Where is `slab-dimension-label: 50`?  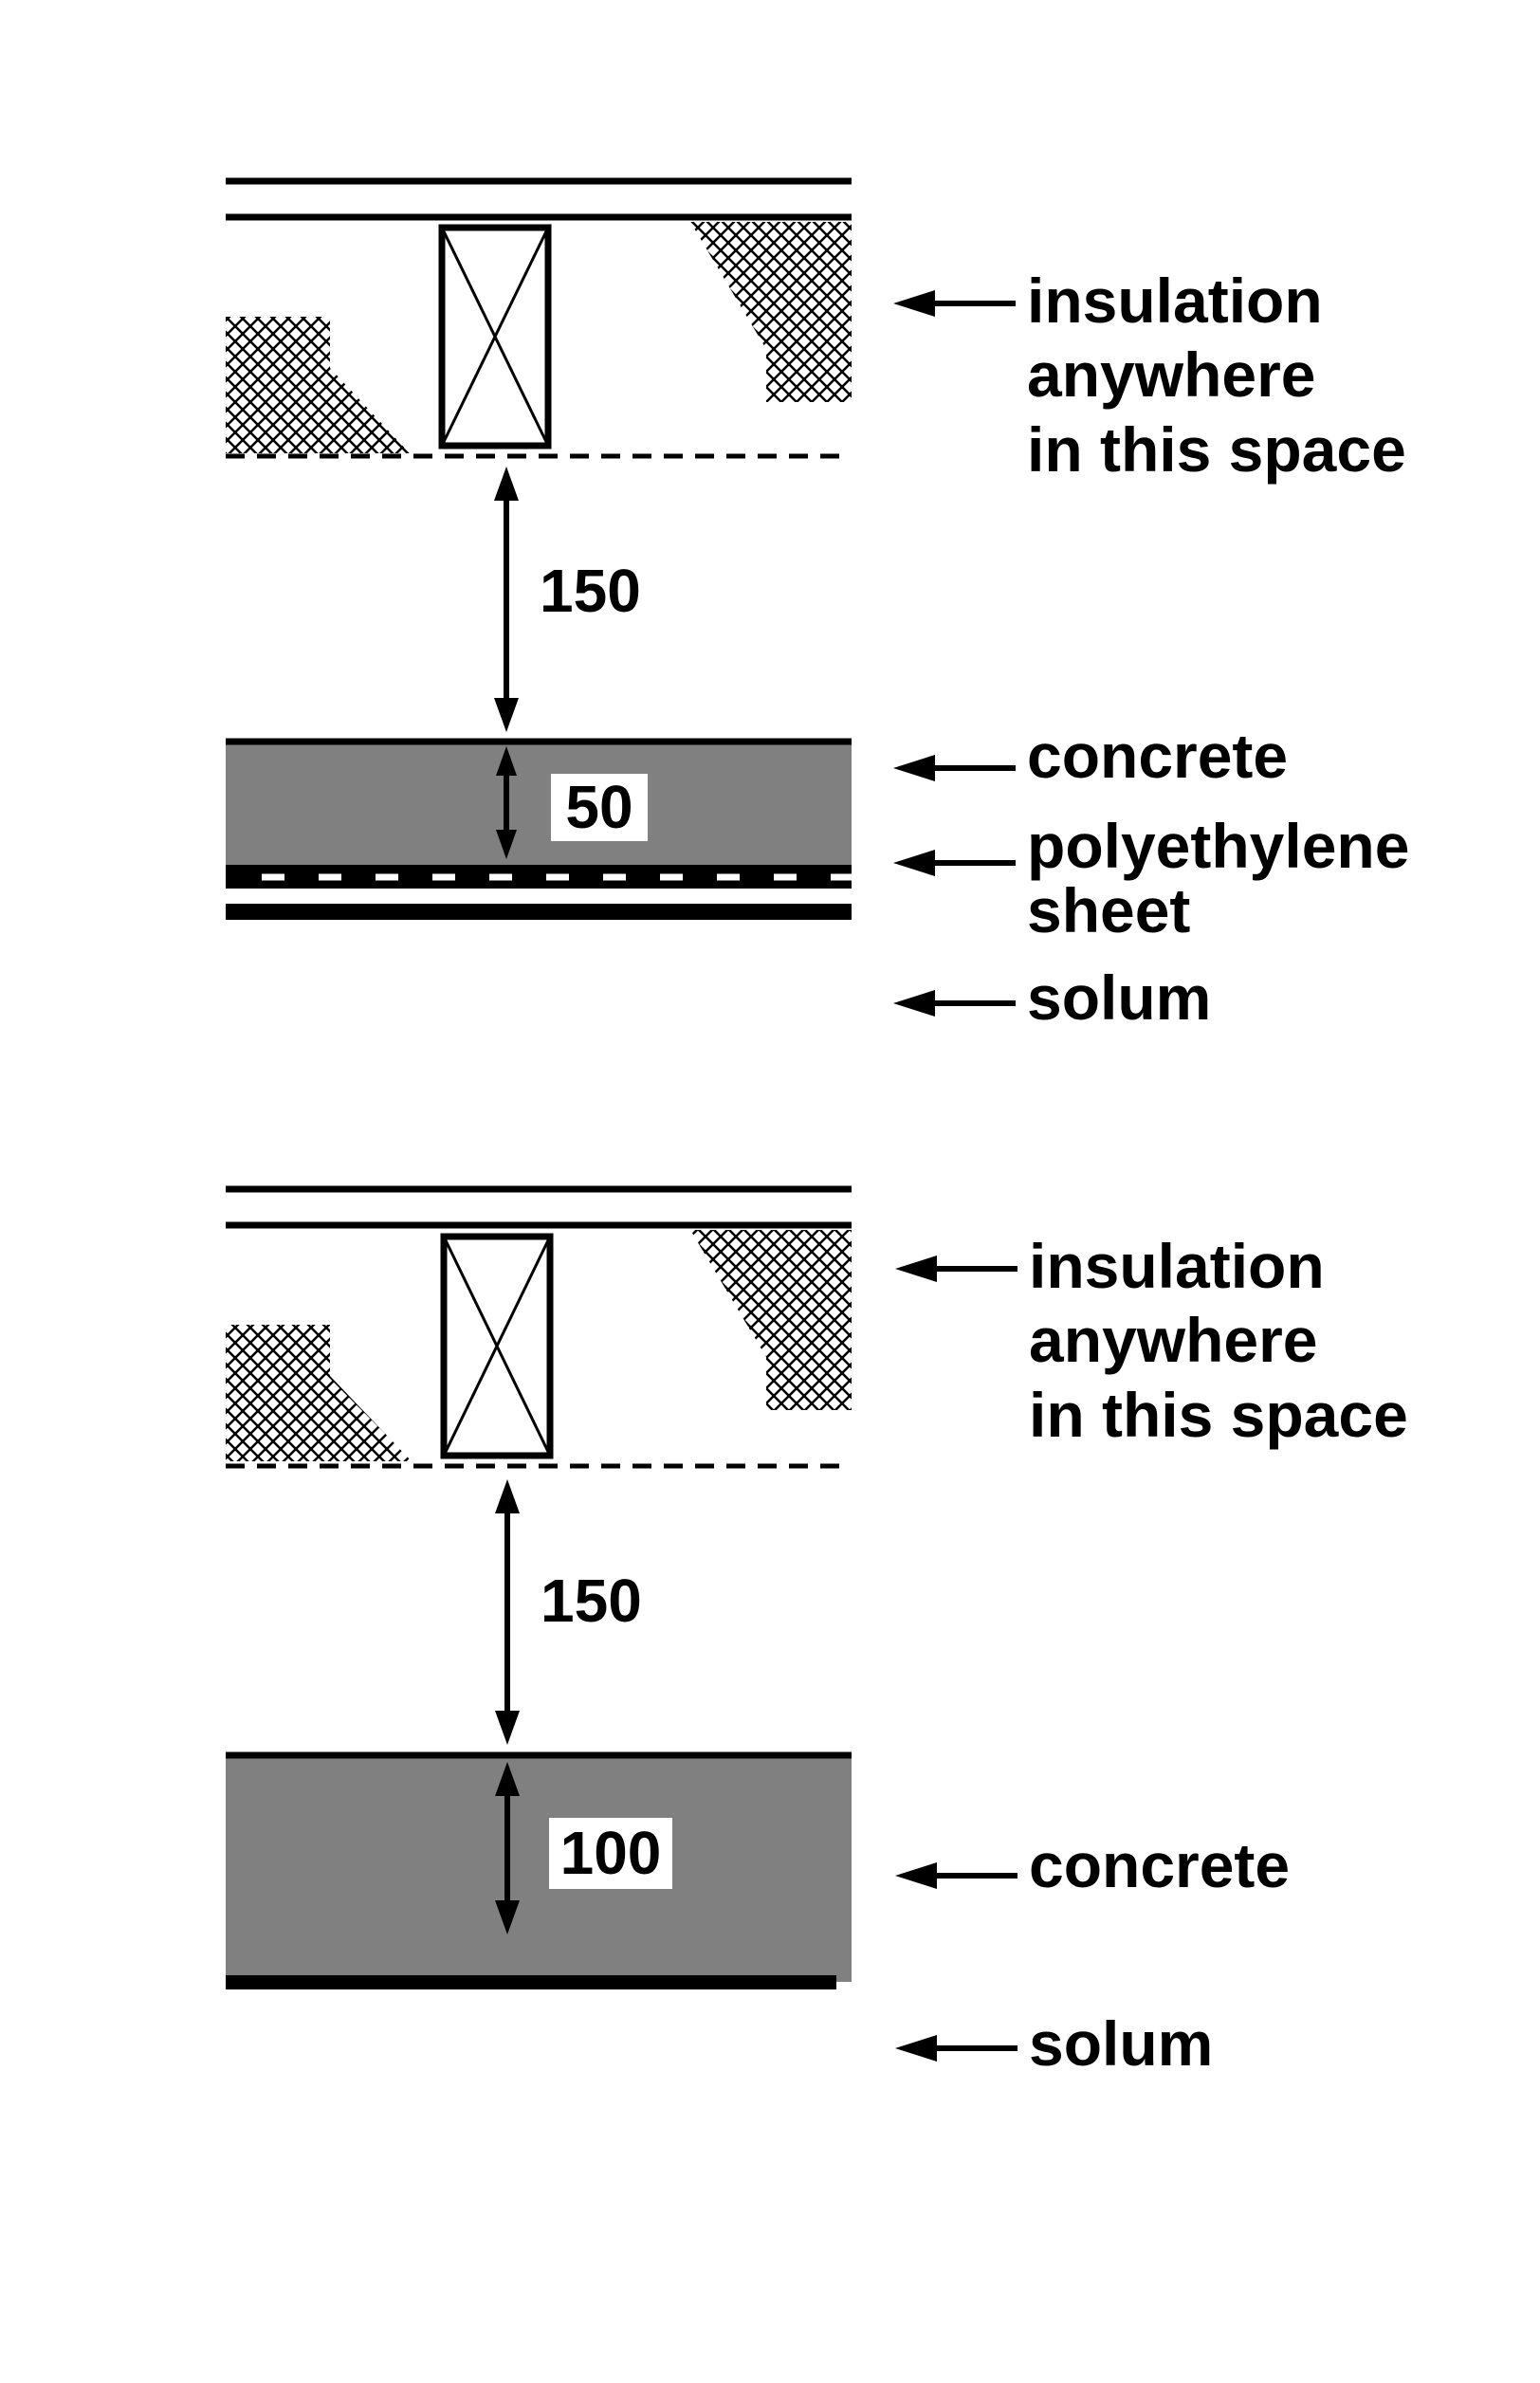
slab-dimension-label: 50 is located at coordinates (598, 807).